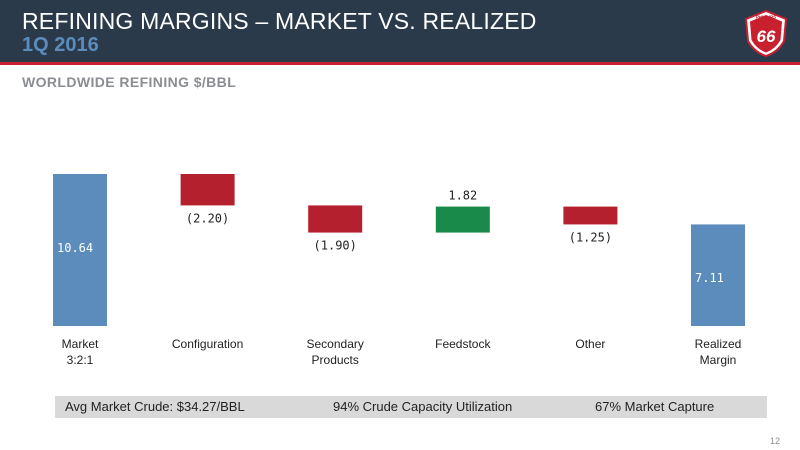  What do you see at coordinates (155, 406) in the screenshot?
I see `avg-market-crude-text: Avg Market Crude: $34.27/BBL` at bounding box center [155, 406].